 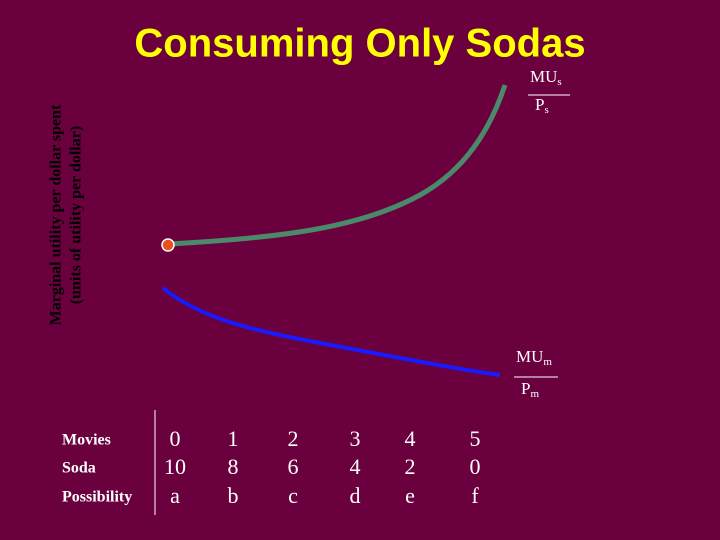 I want to click on table-cell: 8, so click(x=233, y=466).